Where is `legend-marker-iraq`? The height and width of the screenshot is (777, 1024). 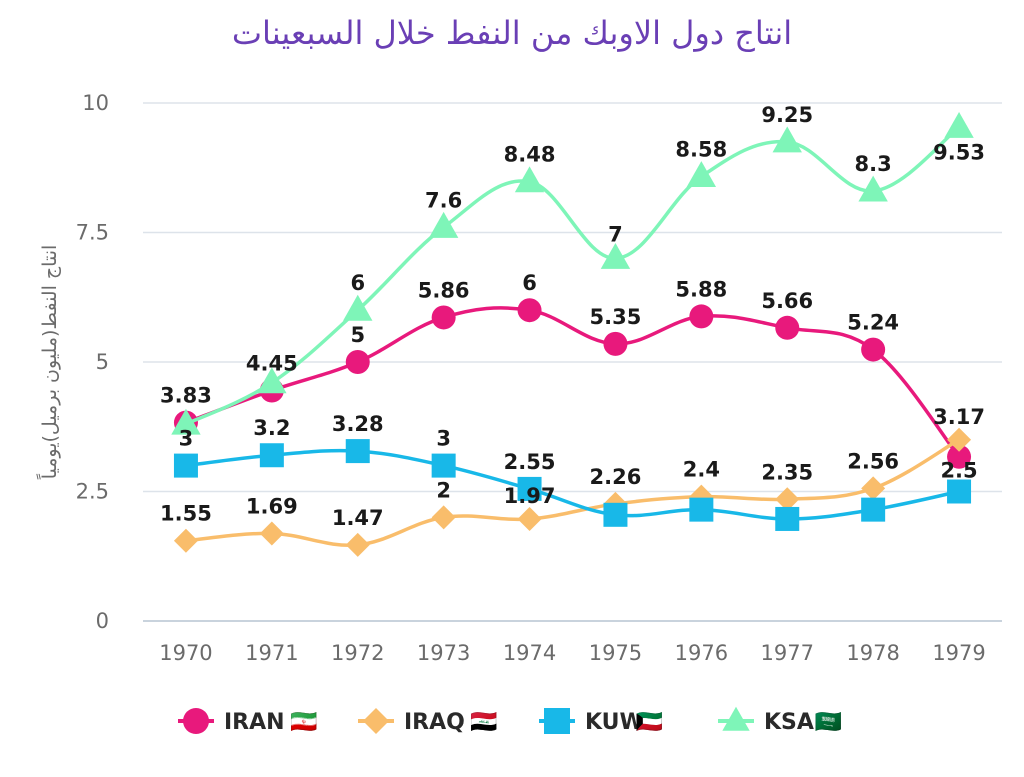
legend-marker-iraq is located at coordinates (376, 721).